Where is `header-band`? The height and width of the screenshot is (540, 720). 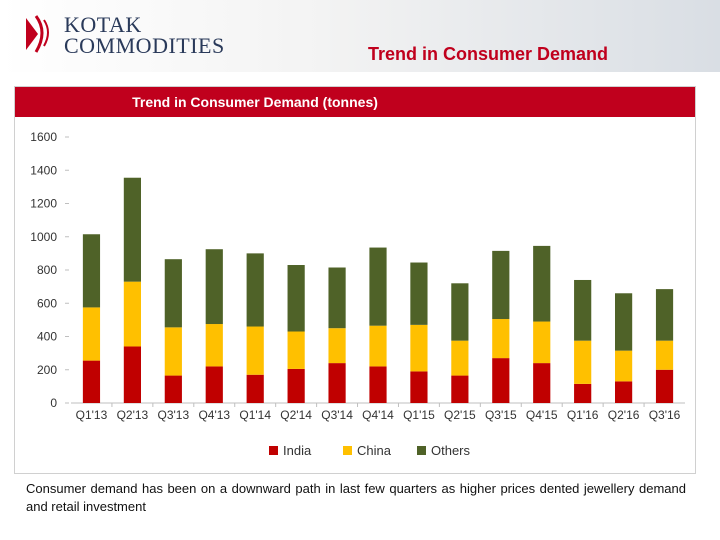 header-band is located at coordinates (360, 36).